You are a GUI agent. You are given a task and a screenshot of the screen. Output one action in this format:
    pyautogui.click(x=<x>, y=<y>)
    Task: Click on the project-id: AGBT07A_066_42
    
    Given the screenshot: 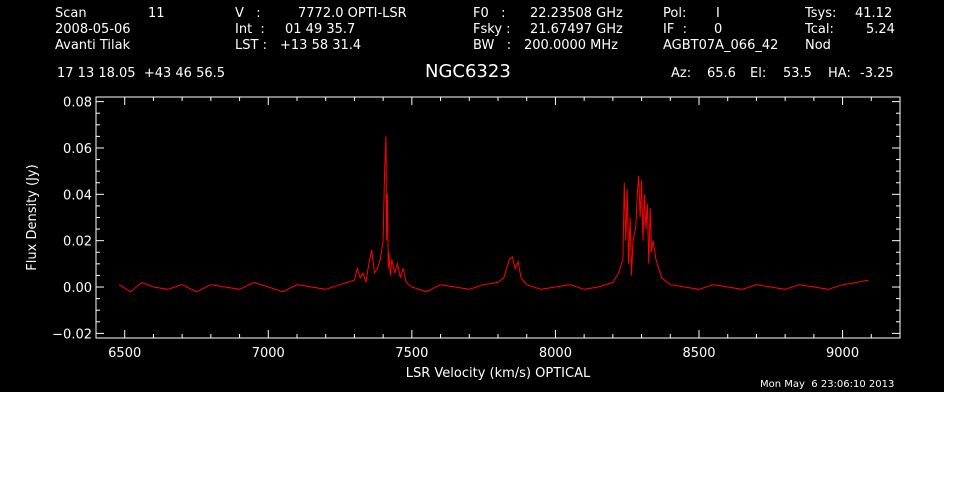 What is the action you would take?
    pyautogui.click(x=721, y=45)
    